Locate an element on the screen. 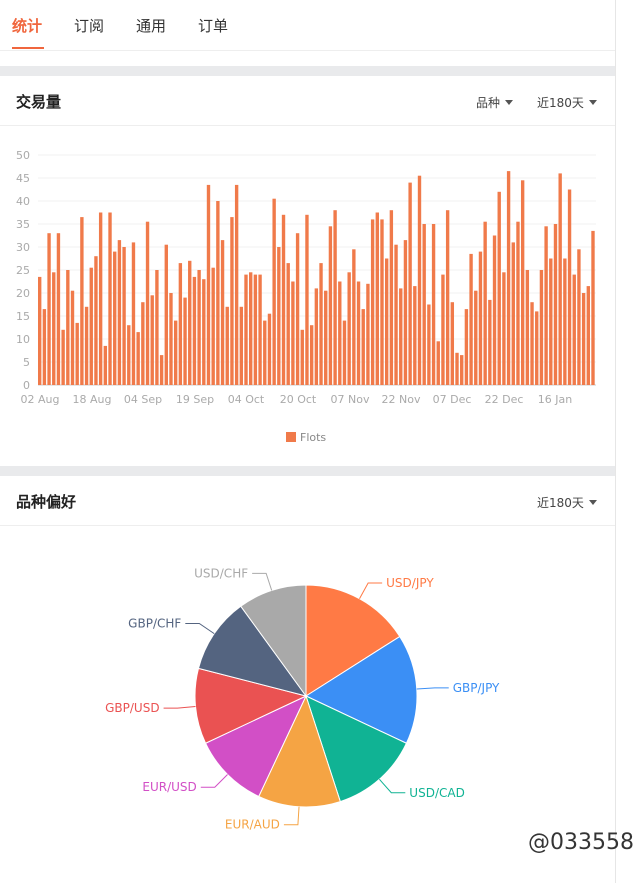 Image resolution: width=640 pixels, height=883 pixels. symbol-filter-dropdown: 品种 is located at coordinates (495, 102).